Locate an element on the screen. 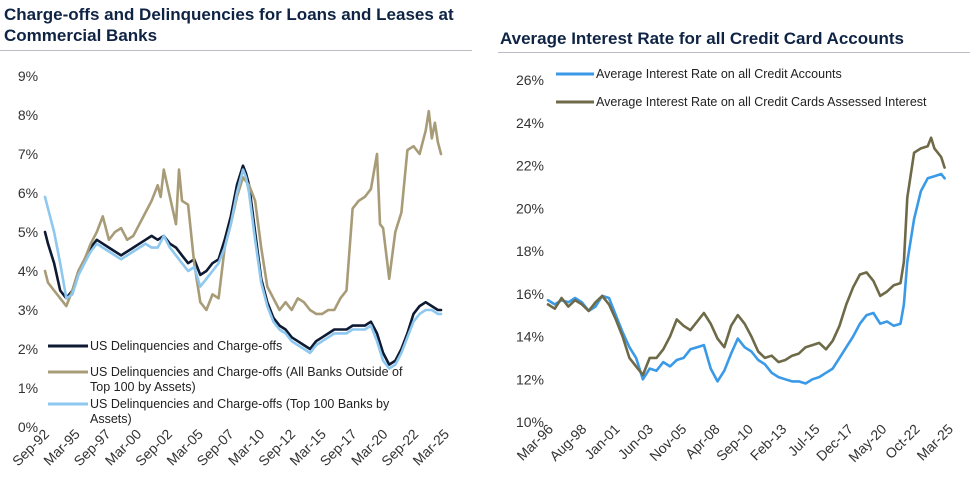  chart2-y-tick-label: 26% is located at coordinates (530, 80).